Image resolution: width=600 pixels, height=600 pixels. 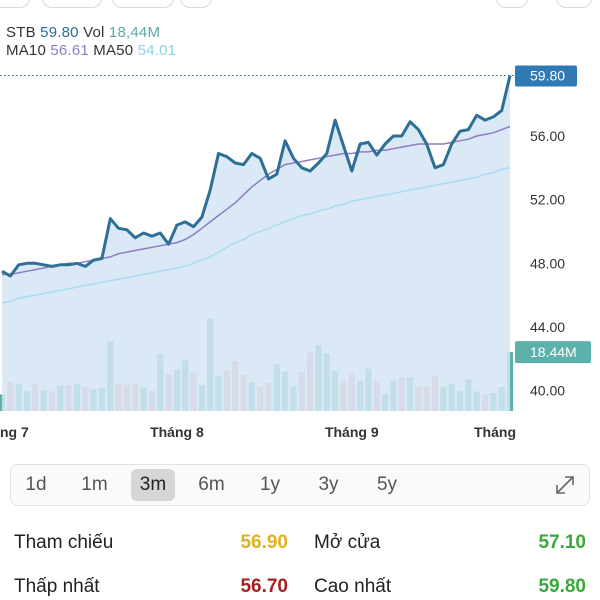 I want to click on last-price-tag-box, so click(x=546, y=76).